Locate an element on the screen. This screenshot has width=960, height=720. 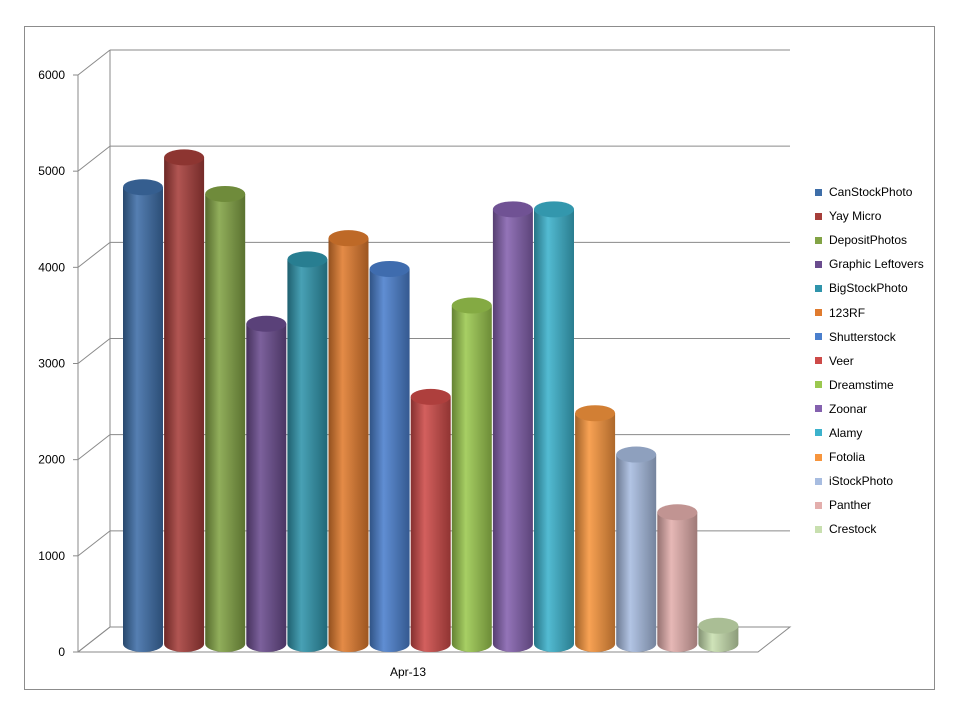
bar-yay-micro is located at coordinates (184, 400).